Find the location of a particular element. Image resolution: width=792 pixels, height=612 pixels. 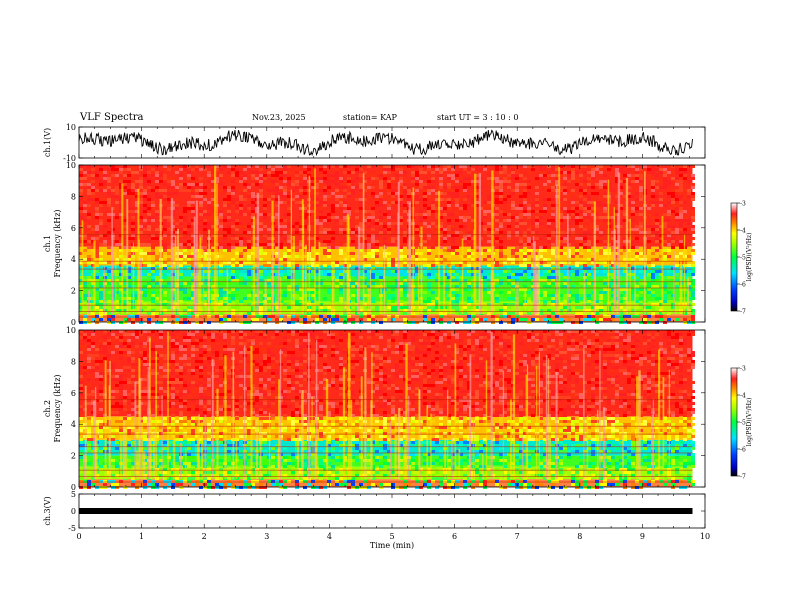

ch1-waveform-frame is located at coordinates (392, 142).